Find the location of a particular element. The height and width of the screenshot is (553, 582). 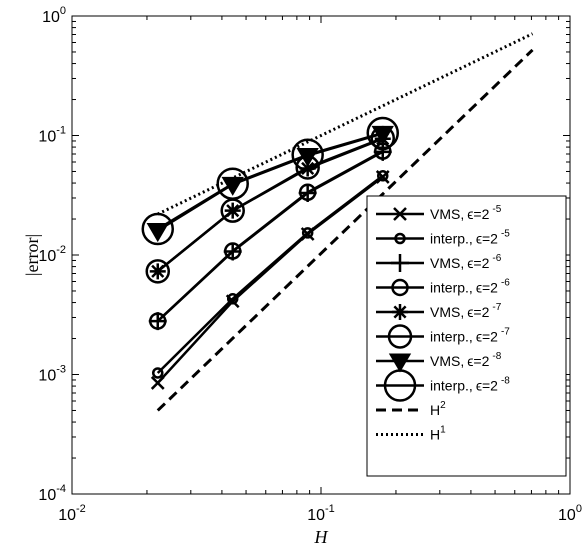

legend-label: H1 is located at coordinates (438, 434).